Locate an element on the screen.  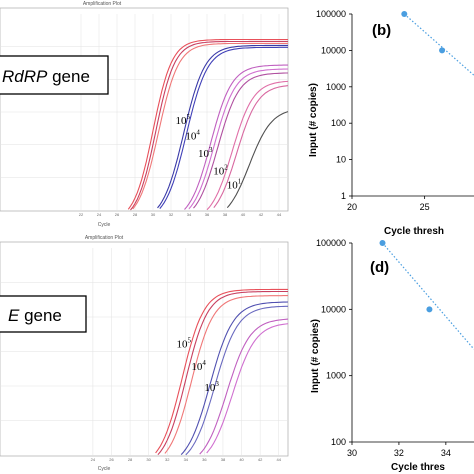
std-top-ylabel: Input (# copies) is located at coordinates (313, 120).